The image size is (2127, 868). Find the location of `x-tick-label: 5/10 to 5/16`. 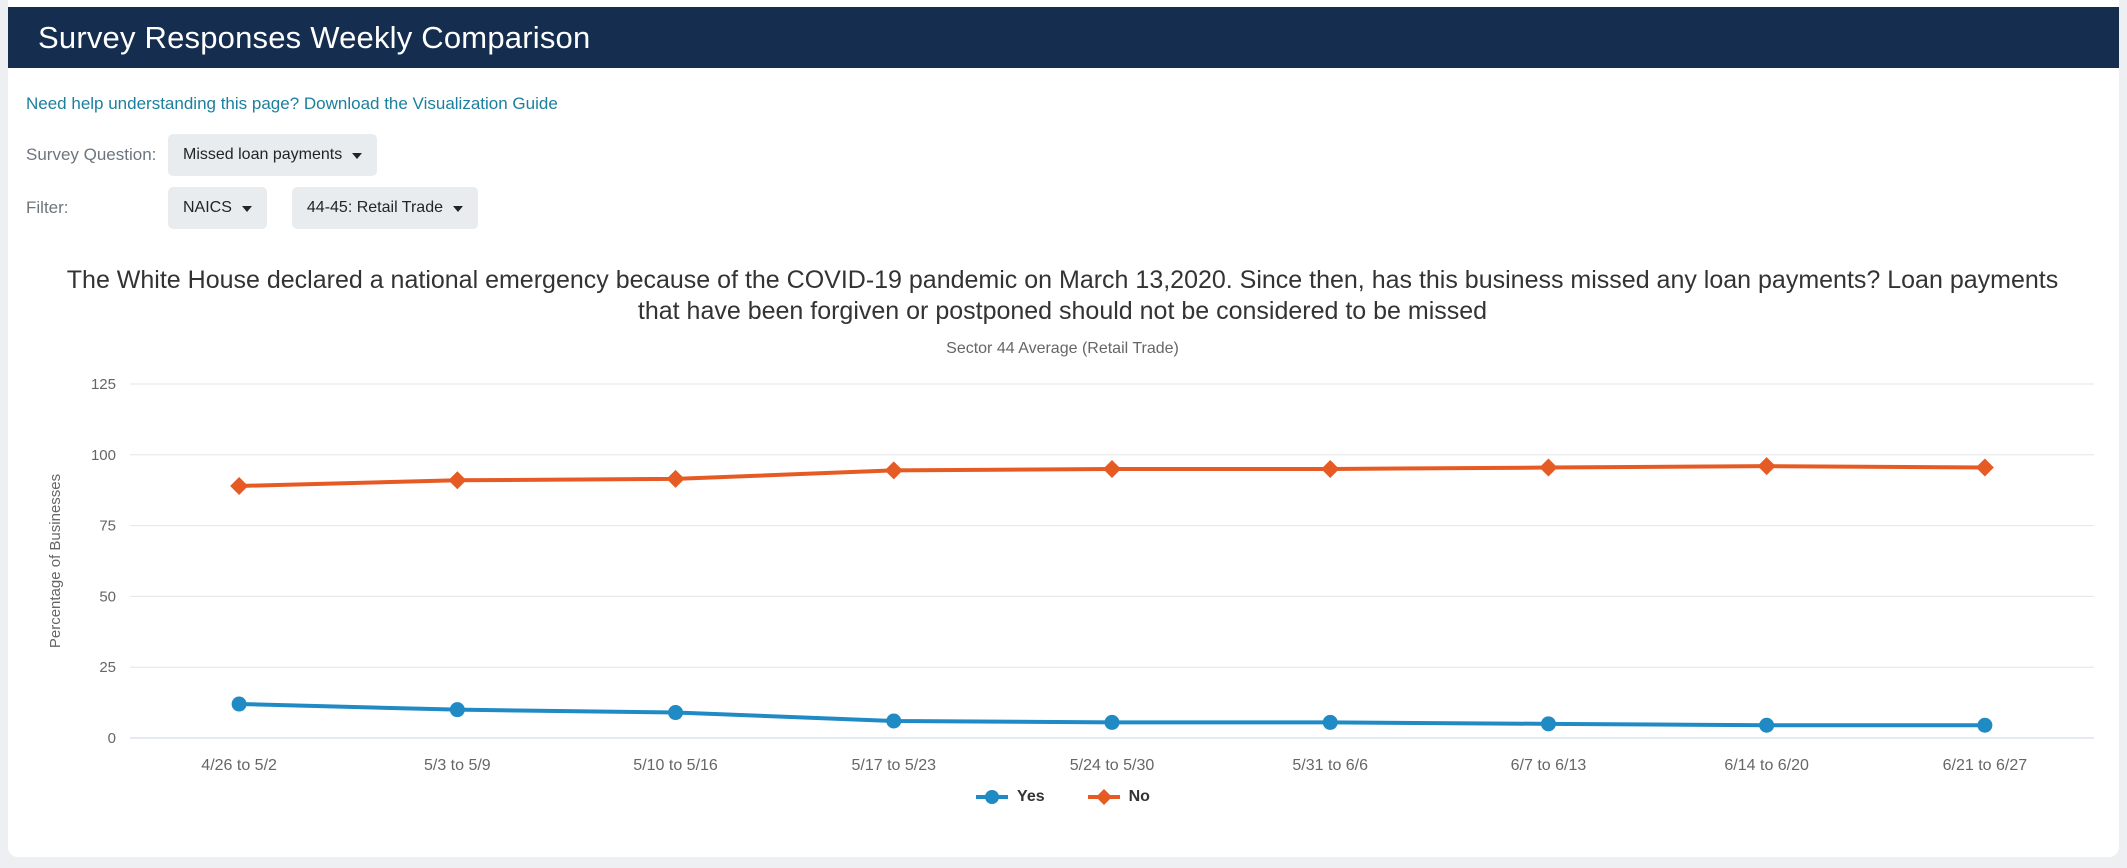

x-tick-label: 5/10 to 5/16 is located at coordinates (675, 765).